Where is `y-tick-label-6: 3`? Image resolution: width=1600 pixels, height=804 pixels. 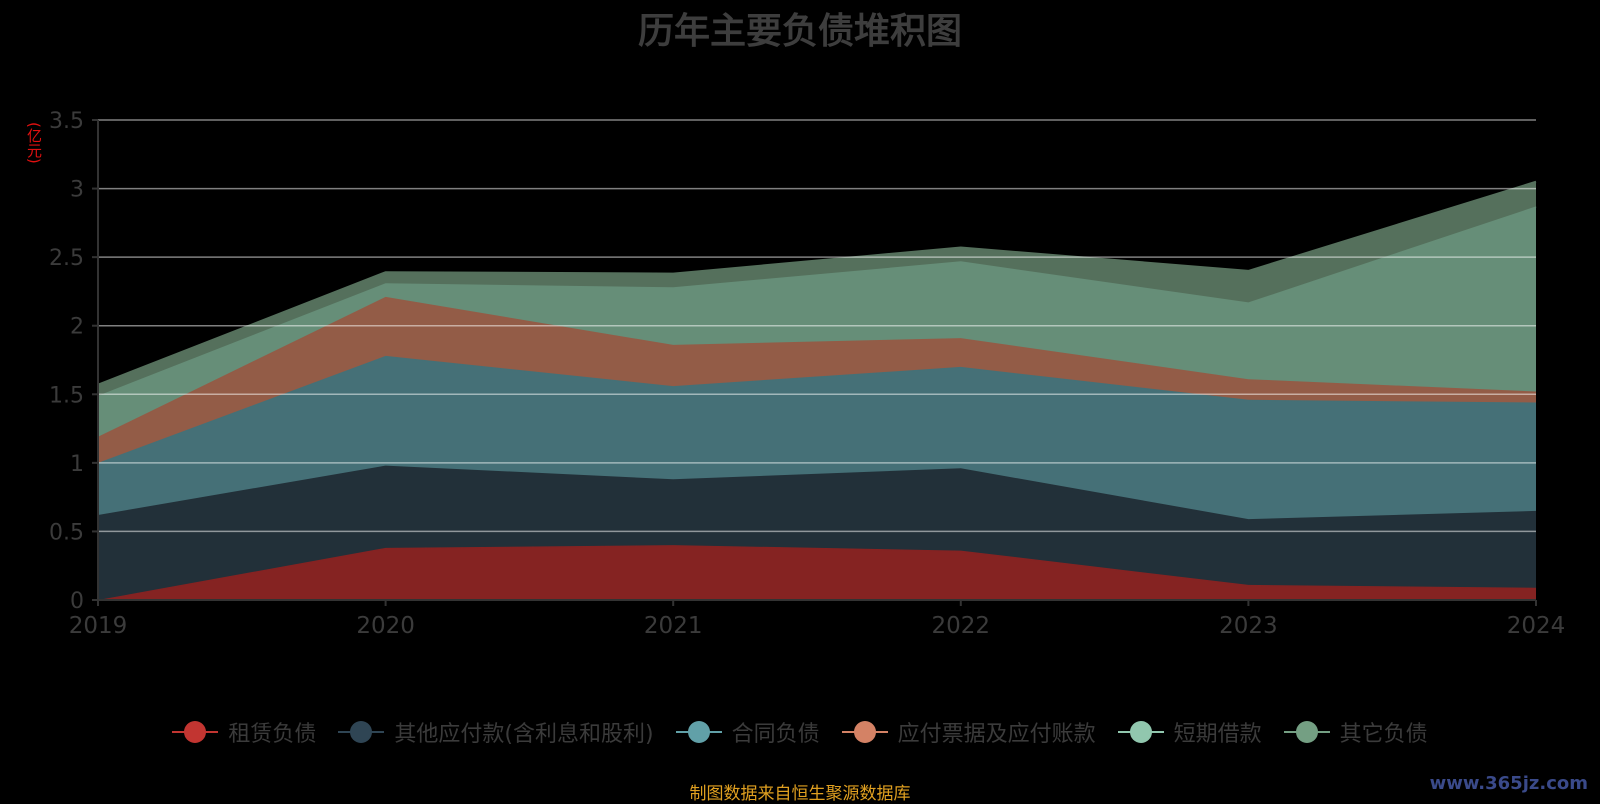 y-tick-label-6: 3 is located at coordinates (77, 190).